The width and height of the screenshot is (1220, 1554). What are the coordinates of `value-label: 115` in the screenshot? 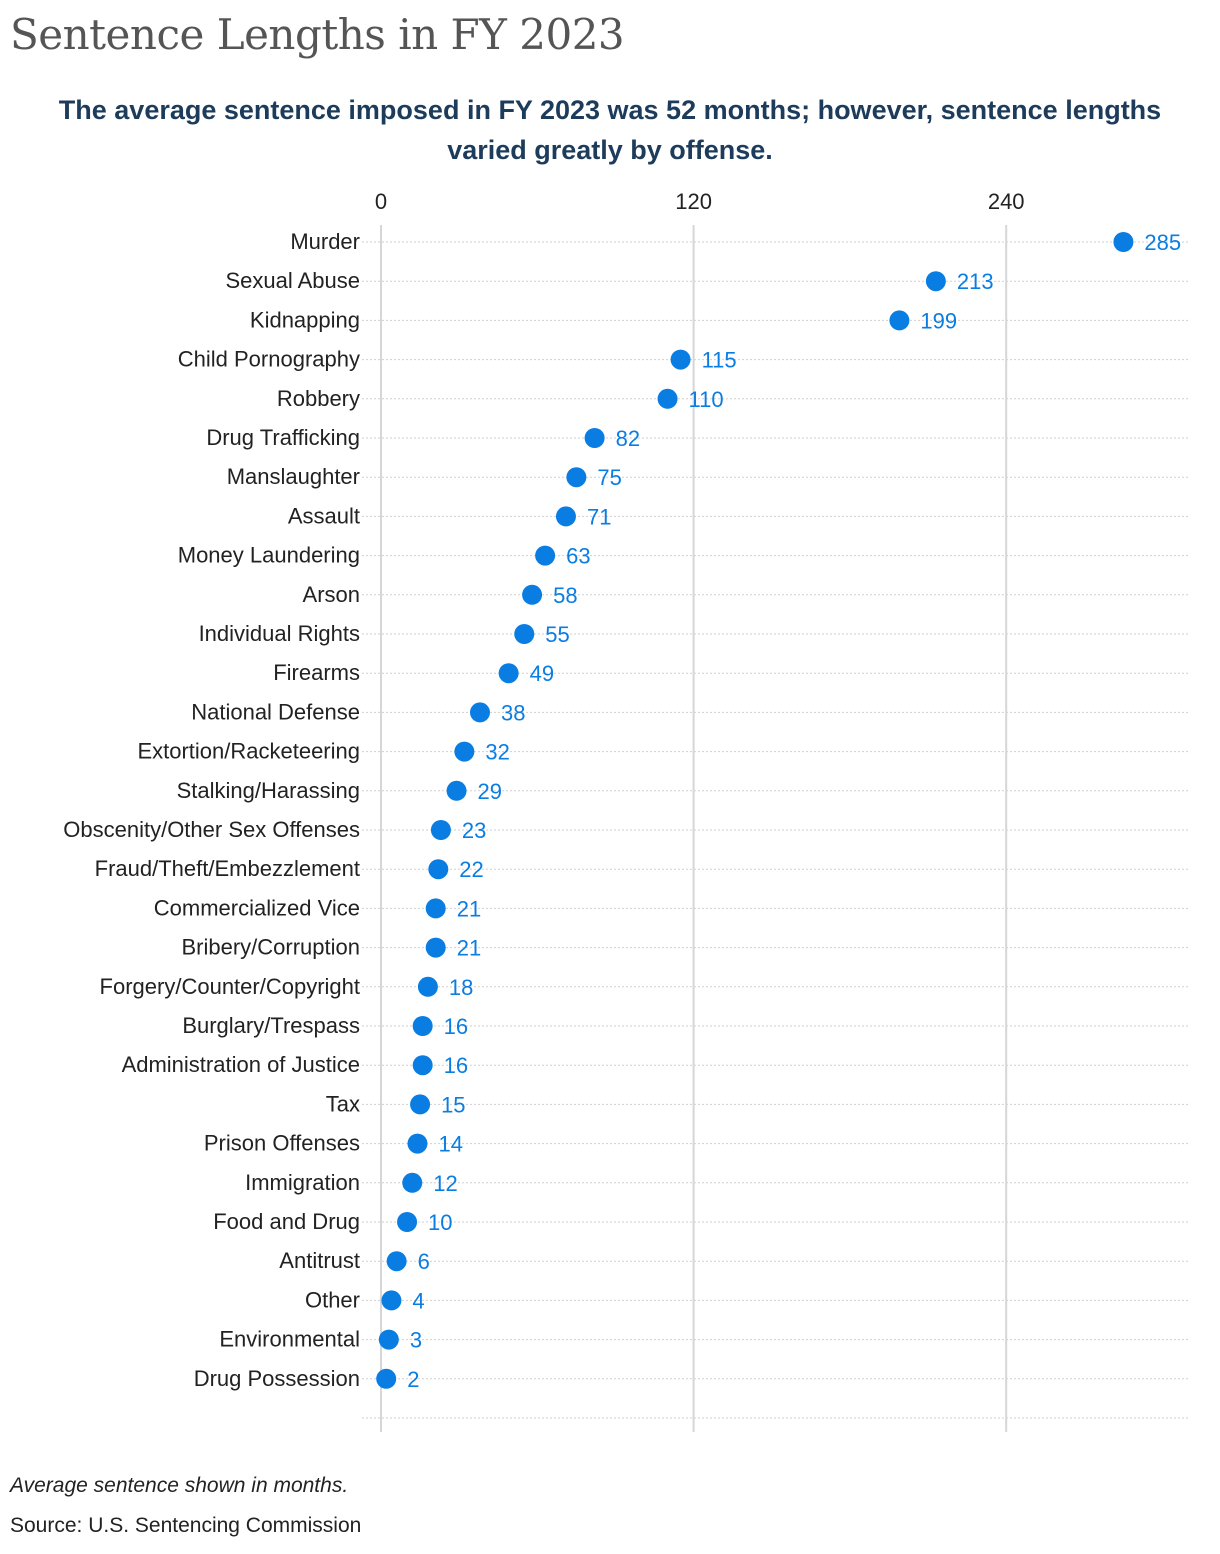 It's located at (719, 360).